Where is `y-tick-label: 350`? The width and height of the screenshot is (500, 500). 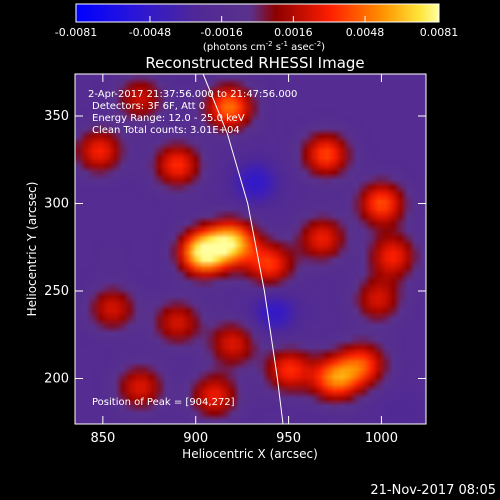 y-tick-label: 350 is located at coordinates (56, 116).